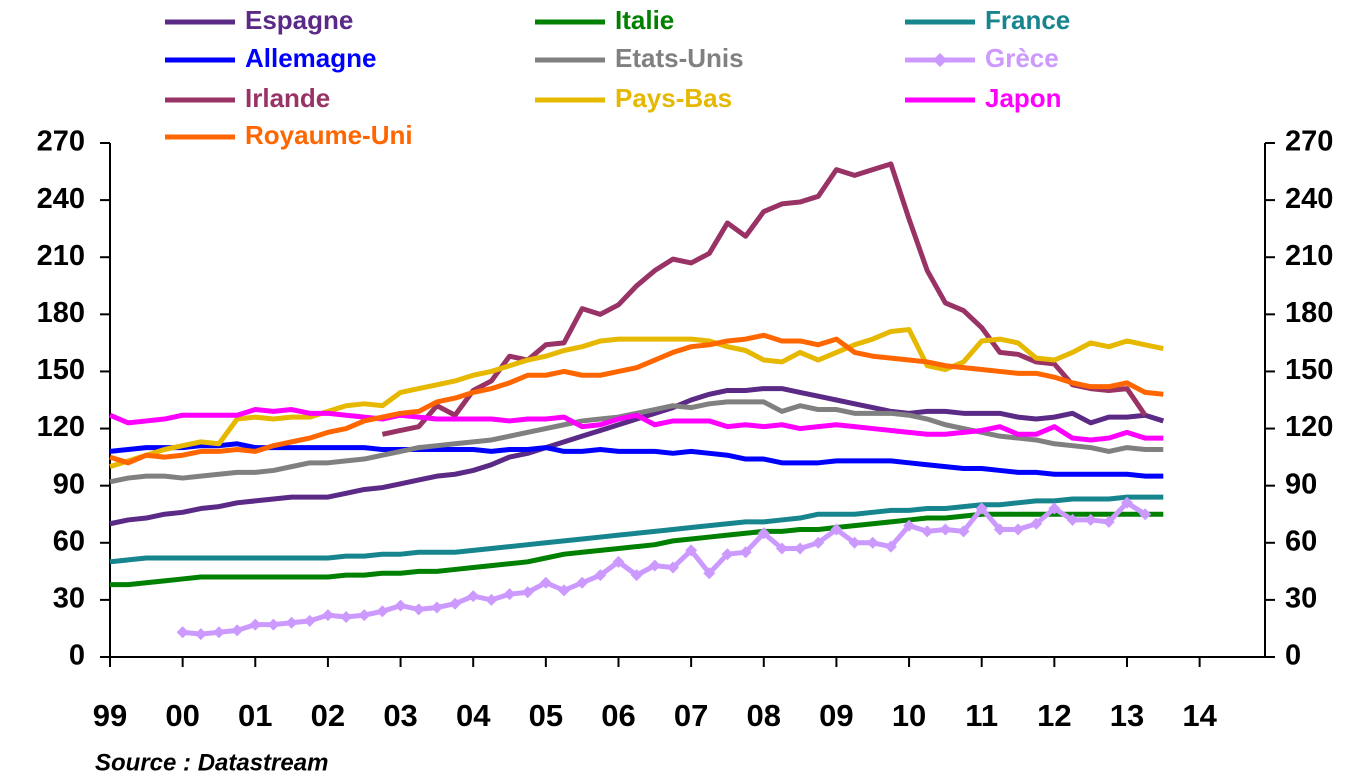  What do you see at coordinates (77, 656) in the screenshot?
I see `y-tick-label: 0` at bounding box center [77, 656].